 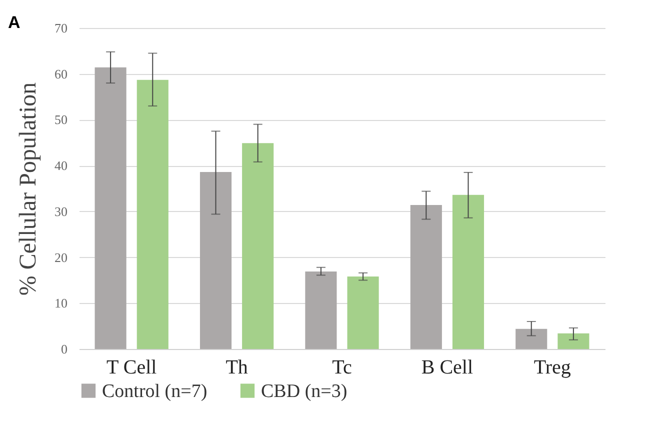 I want to click on text: A, so click(x=14, y=22).